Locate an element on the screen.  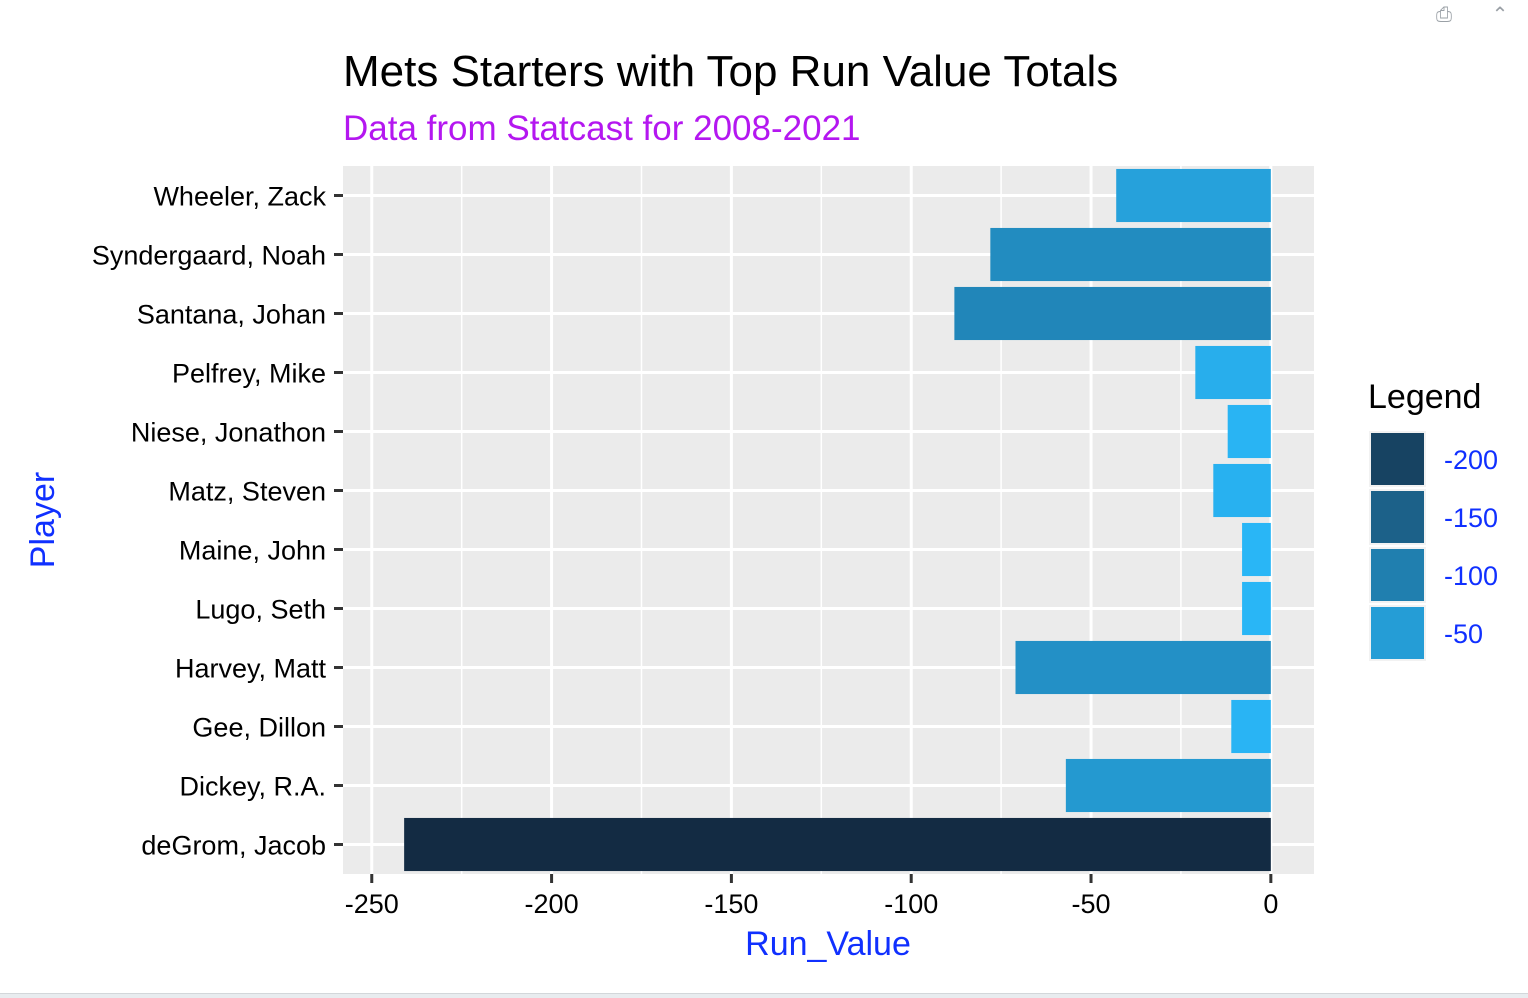
y-tick-label: Syndergaard, Noah is located at coordinates (209, 256).